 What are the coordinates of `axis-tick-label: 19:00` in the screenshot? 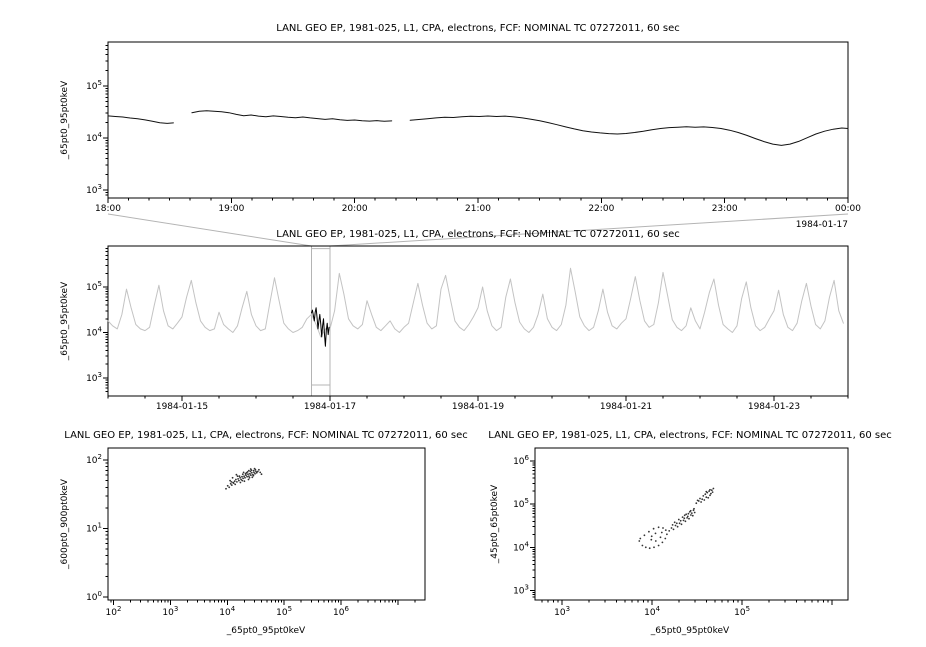 It's located at (231, 209).